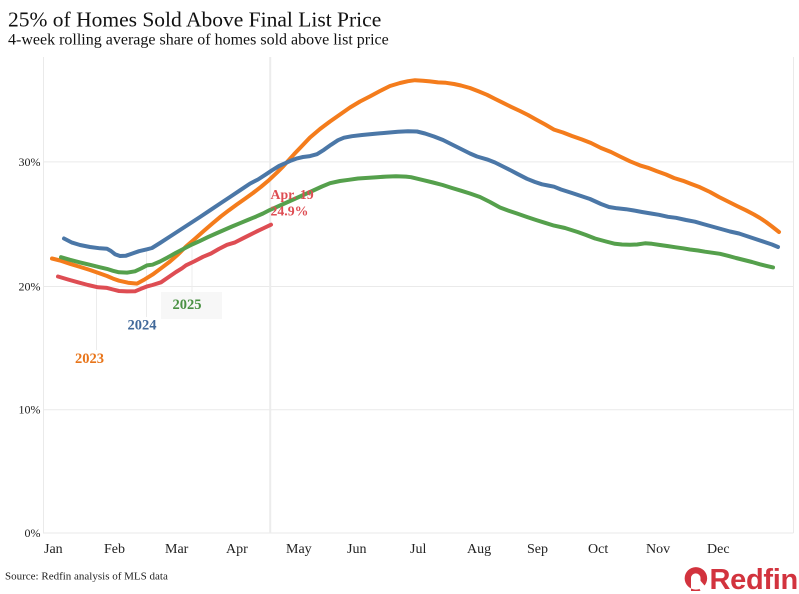 This screenshot has height=594, width=799. What do you see at coordinates (89, 359) in the screenshot?
I see `svg-text: 2023` at bounding box center [89, 359].